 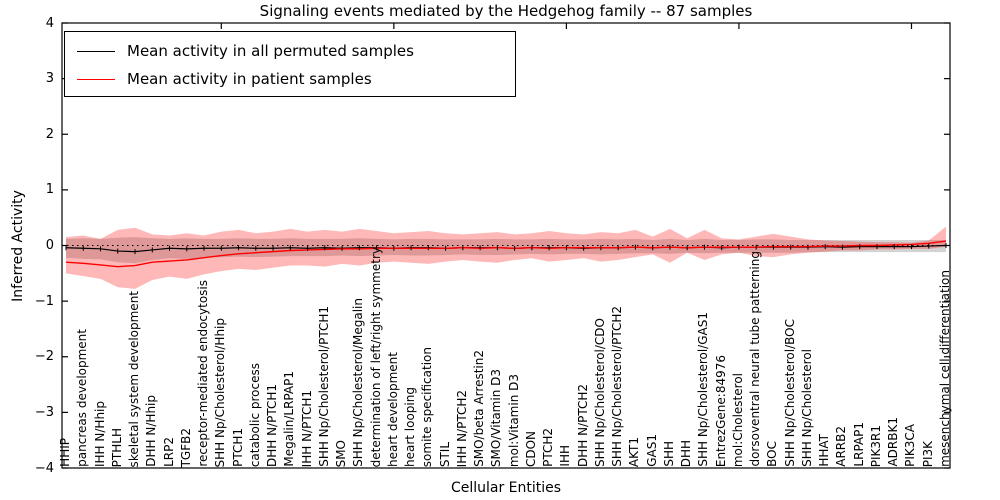 I want to click on legend-entry-permuted: Mean activity in all permuted samples, so click(x=239, y=51).